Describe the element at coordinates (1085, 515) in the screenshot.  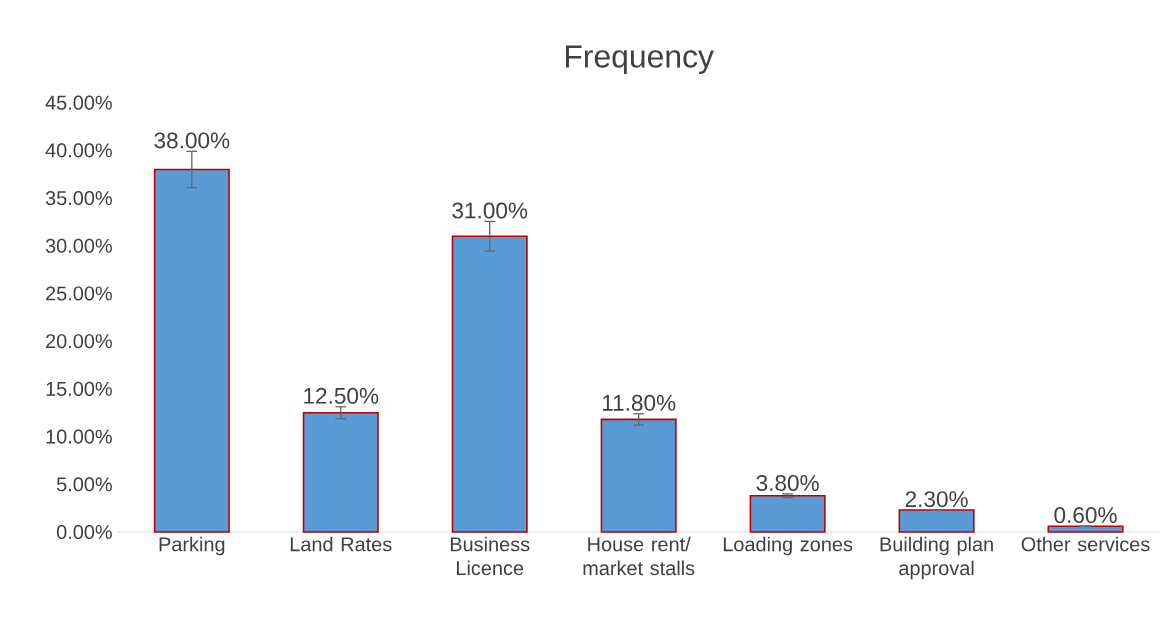
I see `data-label: 0.60%` at that location.